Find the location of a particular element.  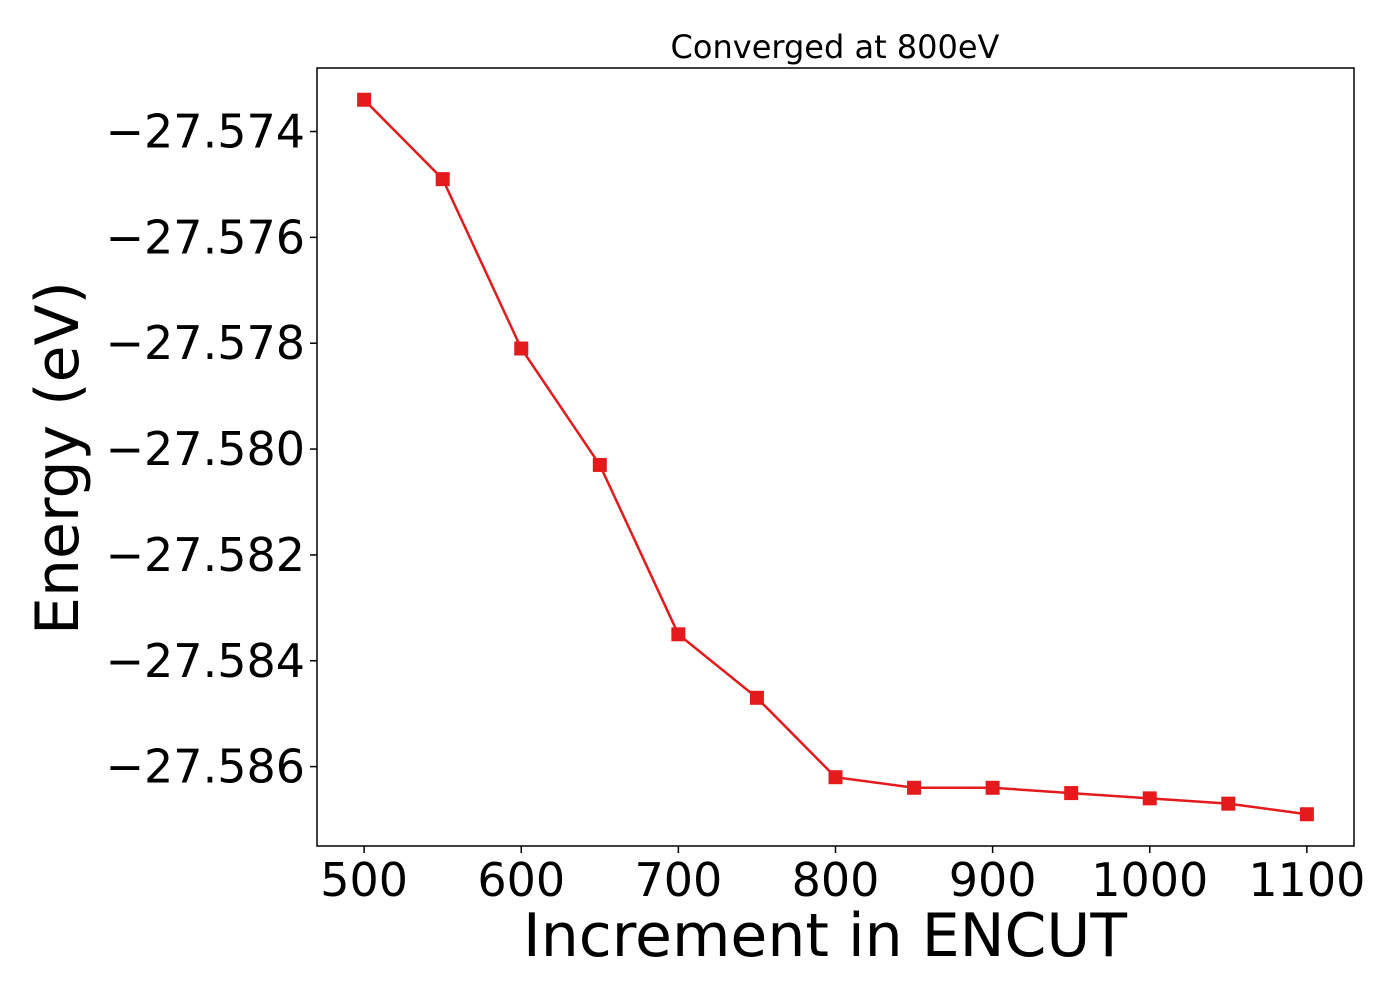

y-tick-label: −27.580 is located at coordinates (206, 449).